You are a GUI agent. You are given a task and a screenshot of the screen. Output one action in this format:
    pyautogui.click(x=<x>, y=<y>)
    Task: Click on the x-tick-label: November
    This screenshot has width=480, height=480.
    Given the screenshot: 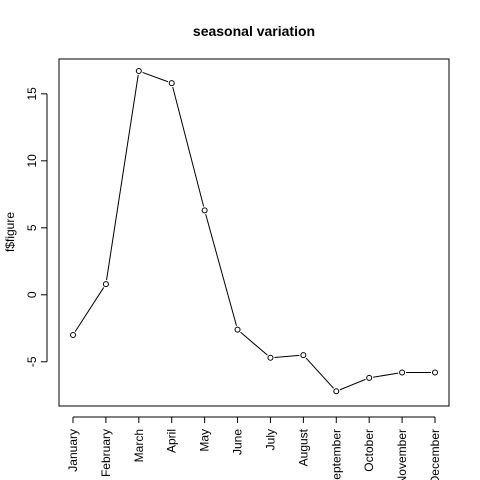 What is the action you would take?
    pyautogui.click(x=402, y=454)
    